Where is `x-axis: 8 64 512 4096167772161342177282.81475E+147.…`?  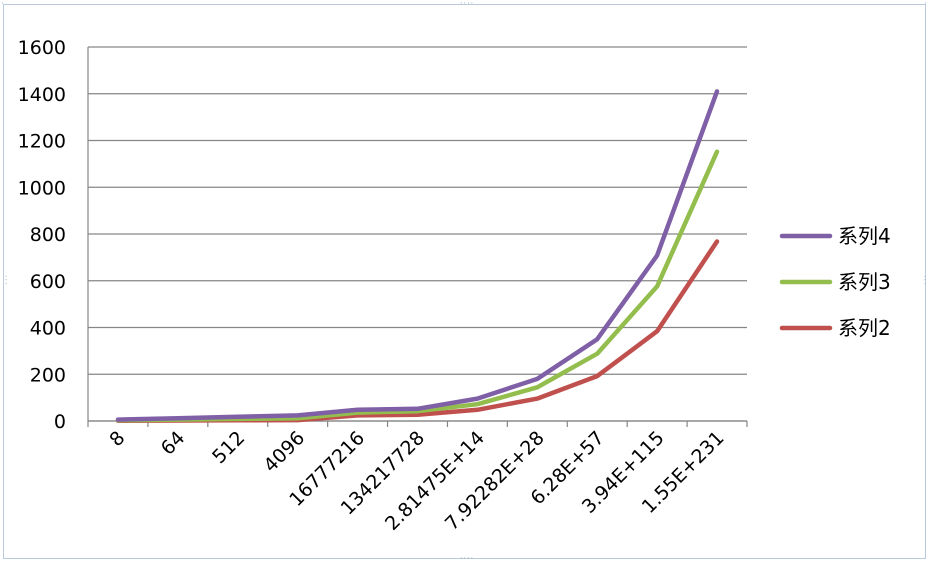 x-axis: 8 64 512 4096167772161342177282.81475E+147.… is located at coordinates (417, 477).